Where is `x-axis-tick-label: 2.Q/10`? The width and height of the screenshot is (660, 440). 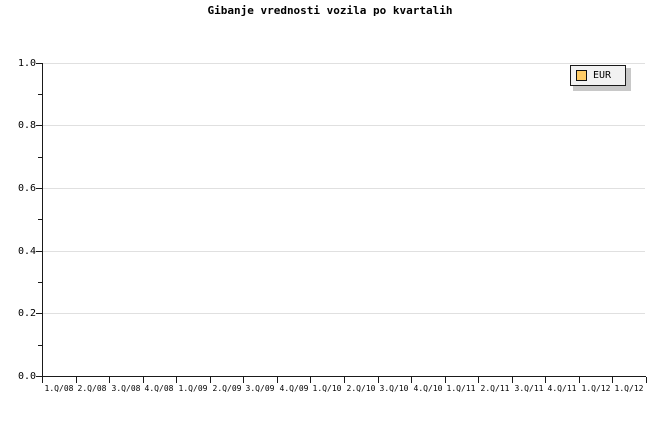
x-axis-tick-label: 2.Q/10 is located at coordinates (361, 388).